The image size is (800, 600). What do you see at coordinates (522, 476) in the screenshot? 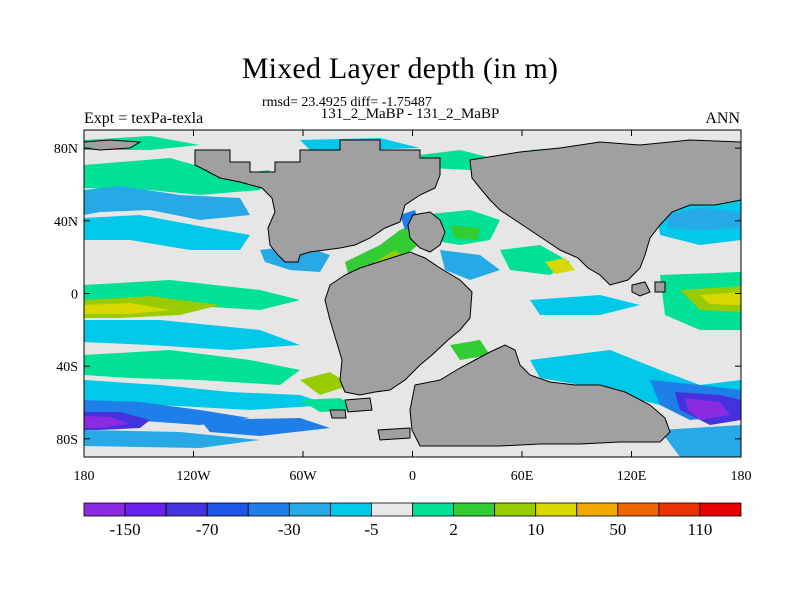
I see `x-tick-label: 60E` at bounding box center [522, 476].